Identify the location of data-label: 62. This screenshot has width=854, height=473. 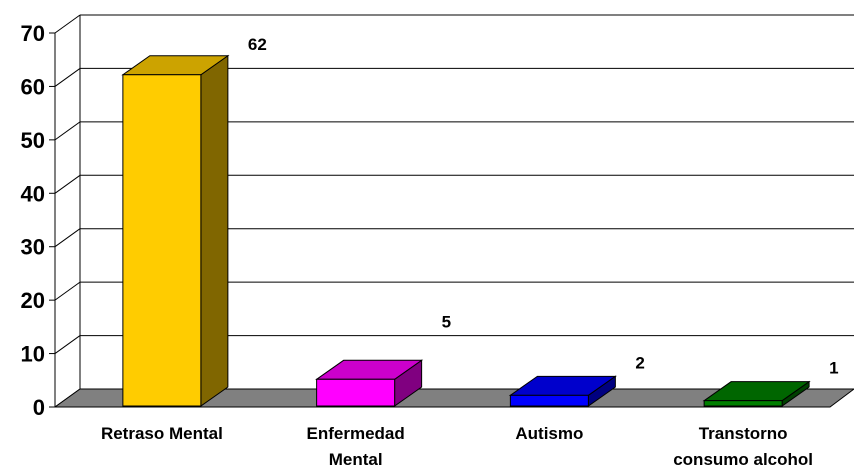
(257, 44).